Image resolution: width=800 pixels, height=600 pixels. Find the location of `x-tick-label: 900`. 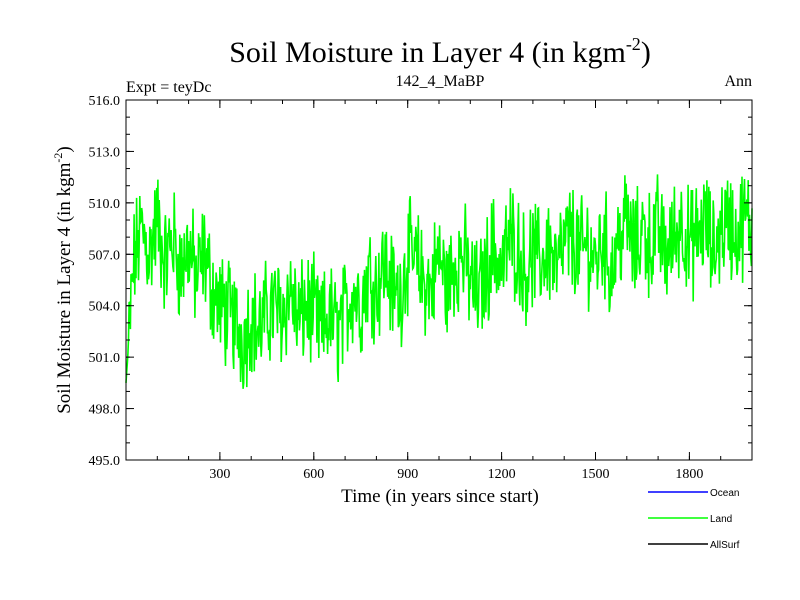

x-tick-label: 900 is located at coordinates (407, 474).